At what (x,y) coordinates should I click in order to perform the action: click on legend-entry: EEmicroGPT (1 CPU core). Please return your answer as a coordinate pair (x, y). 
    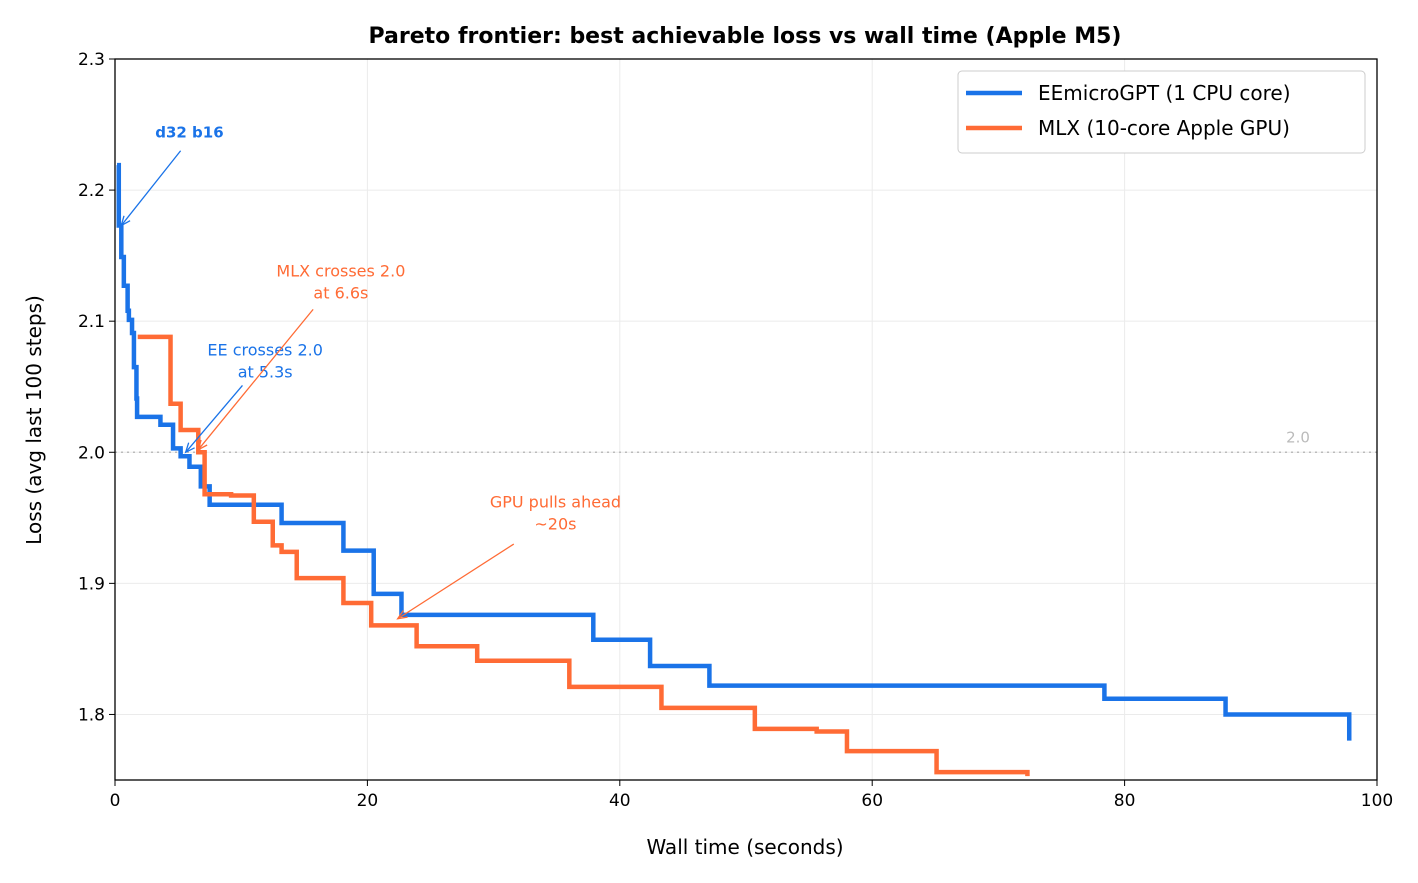
    Looking at the image, I should click on (1164, 93).